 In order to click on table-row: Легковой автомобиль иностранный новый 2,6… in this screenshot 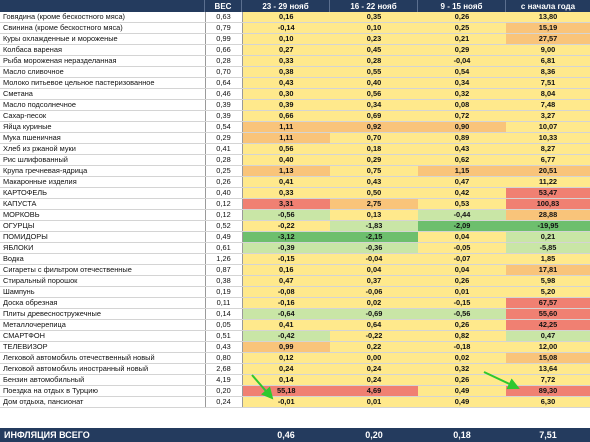, I will do `click(295, 369)`.